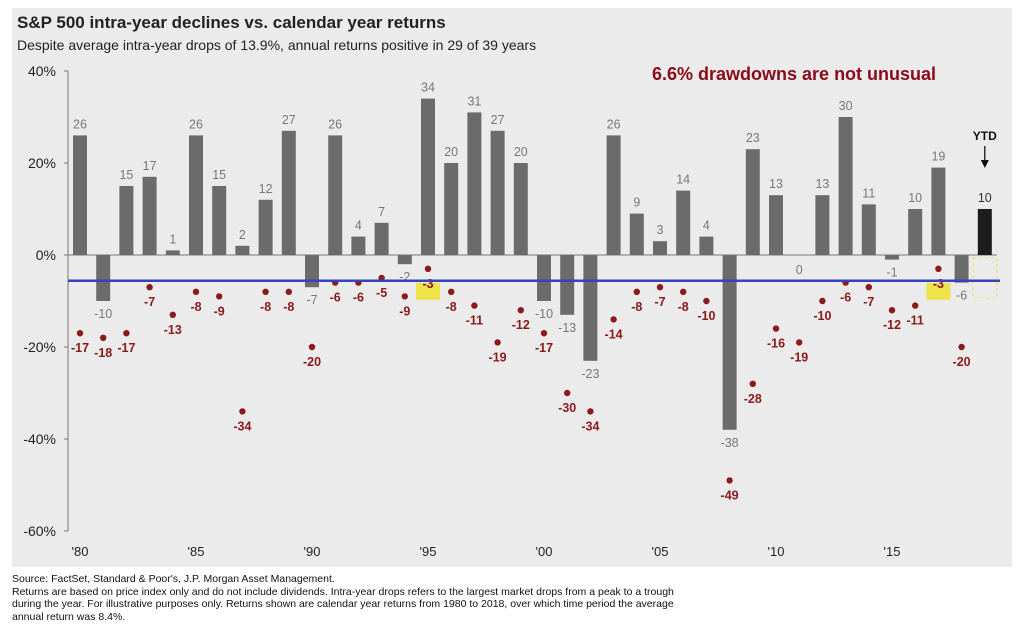  I want to click on y-tick-label: -40%, so click(39, 439).